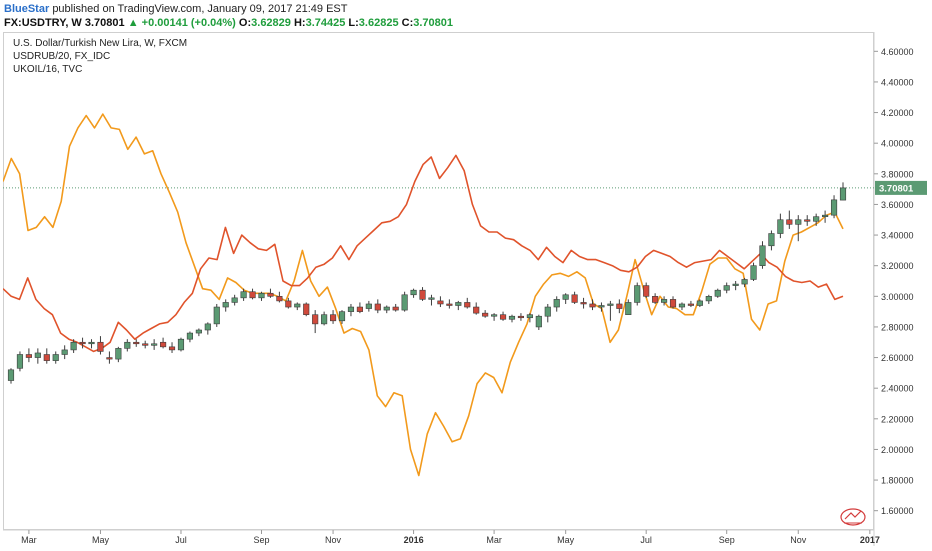  Describe the element at coordinates (901, 187) in the screenshot. I see `last-price-label: 3.70801` at that location.